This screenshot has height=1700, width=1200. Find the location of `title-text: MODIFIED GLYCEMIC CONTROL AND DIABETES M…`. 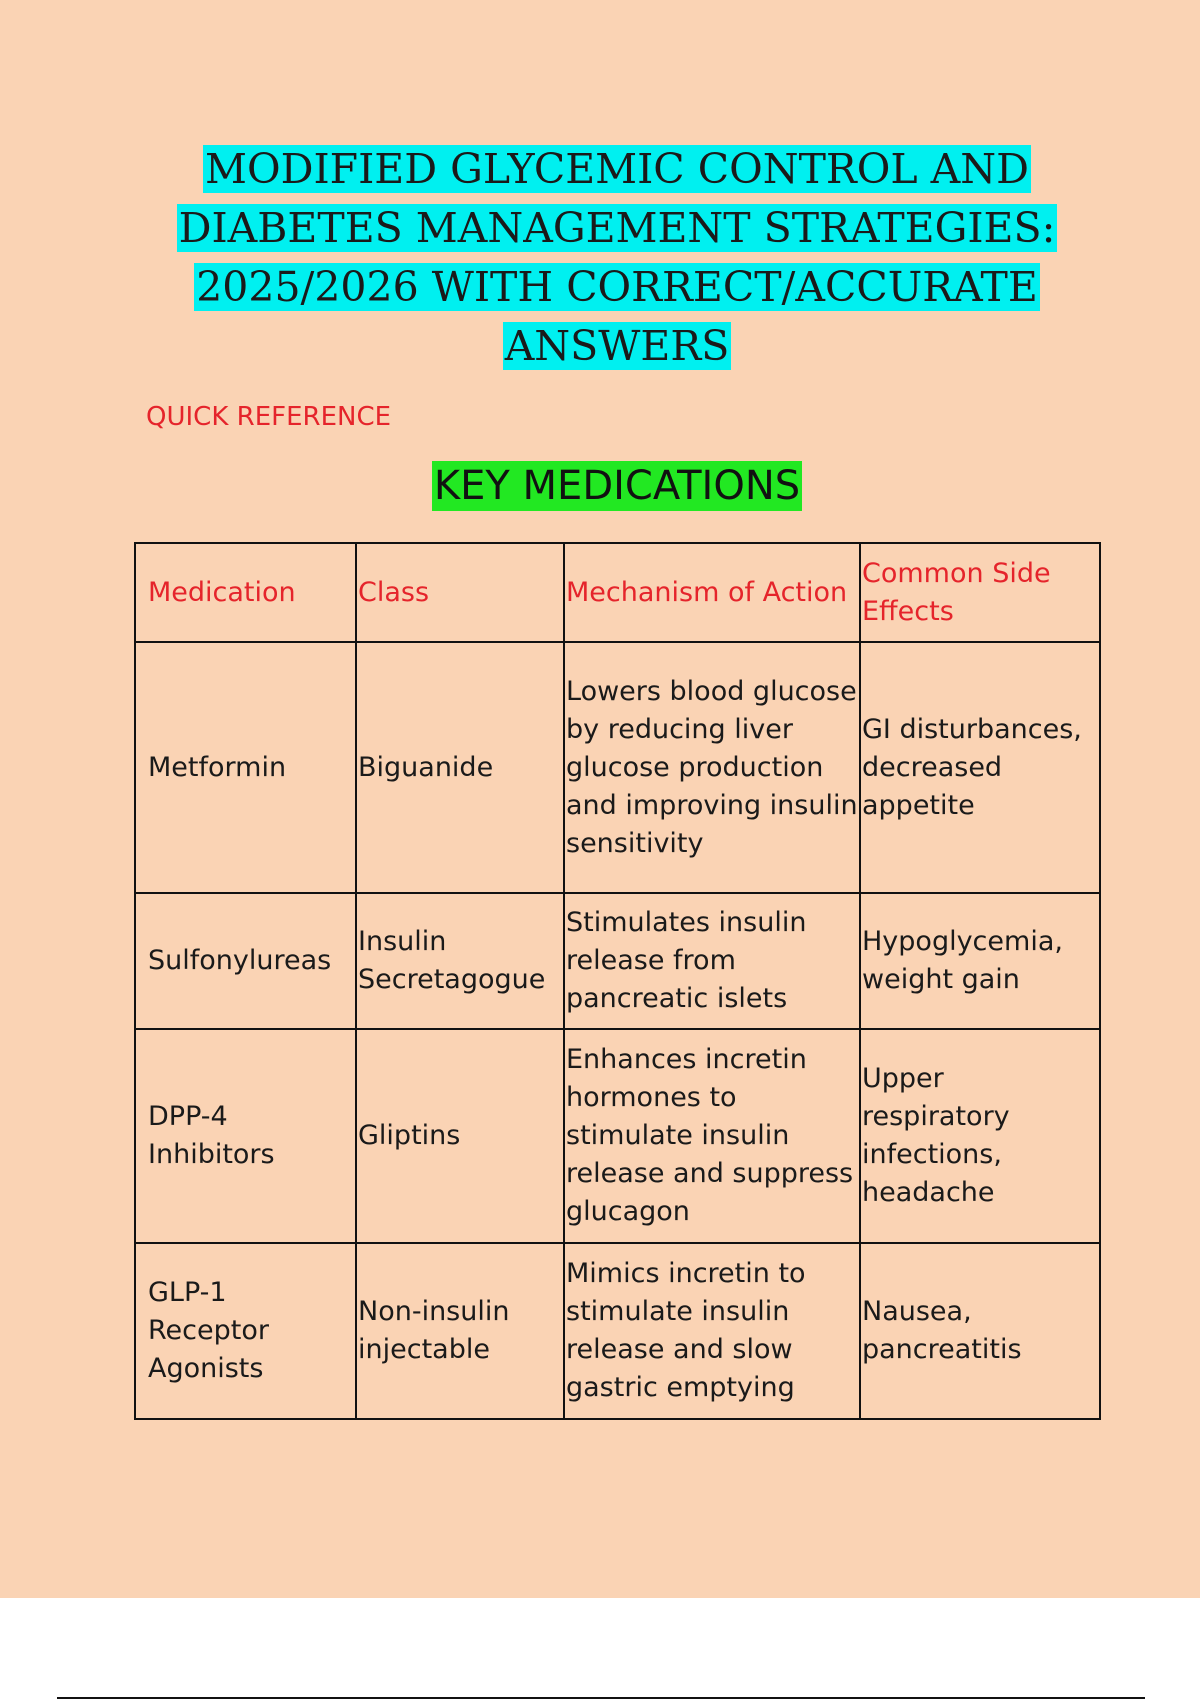

title-text: MODIFIED GLYCEMIC CONTROL AND DIABETES M… is located at coordinates (617, 257).